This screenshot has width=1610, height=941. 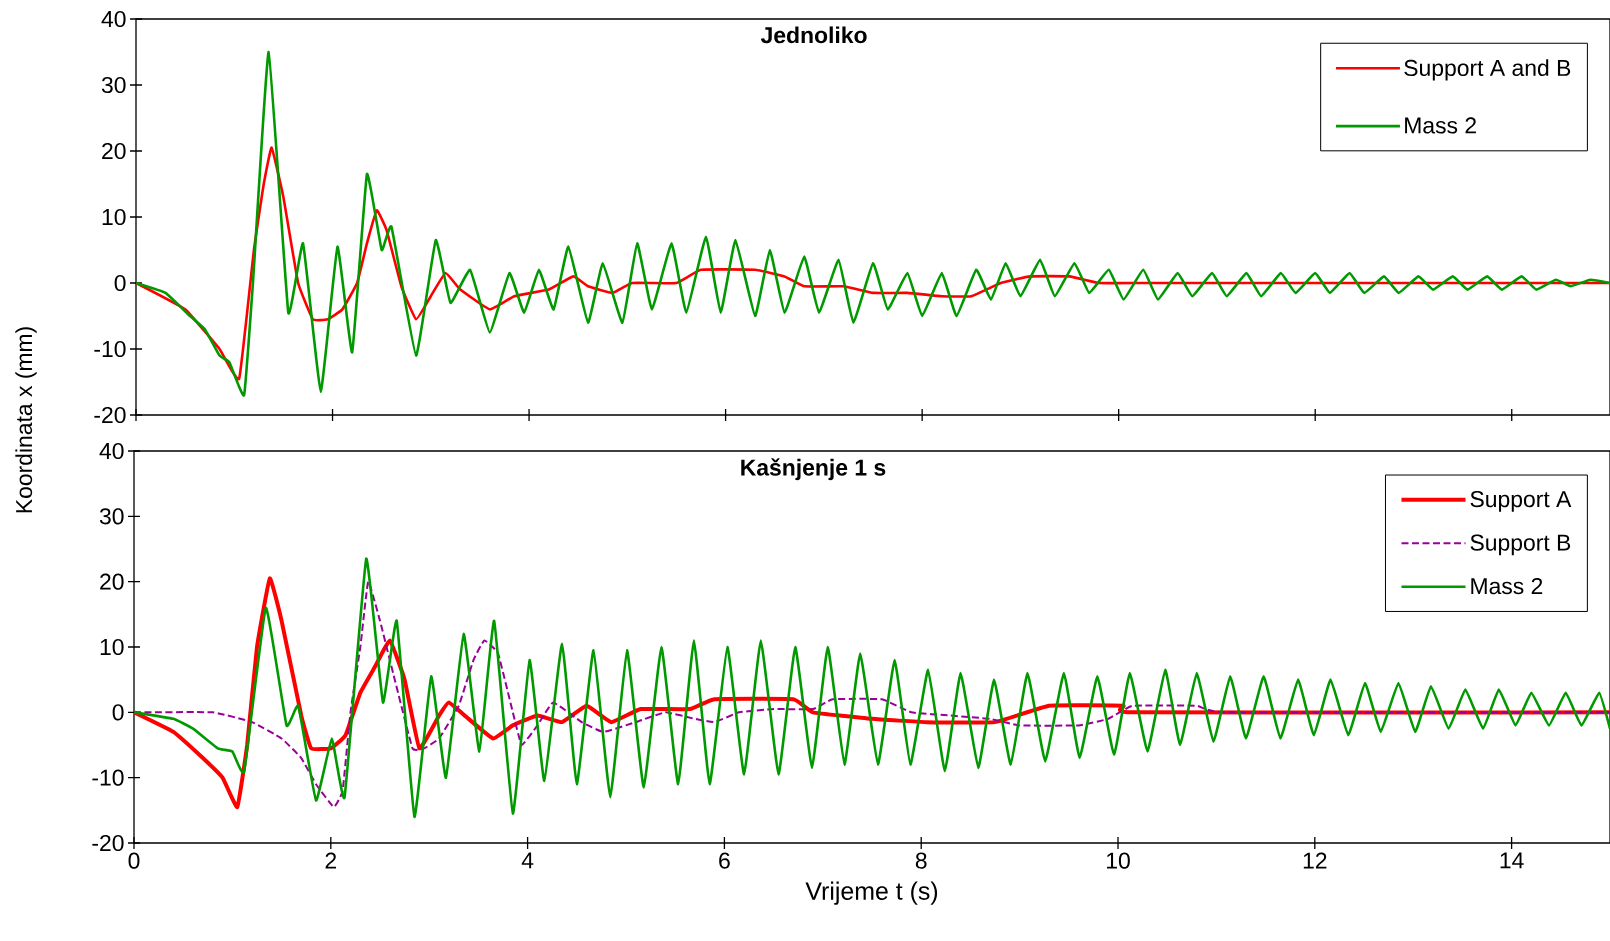 What do you see at coordinates (1315, 860) in the screenshot?
I see `x-tick-label: 12` at bounding box center [1315, 860].